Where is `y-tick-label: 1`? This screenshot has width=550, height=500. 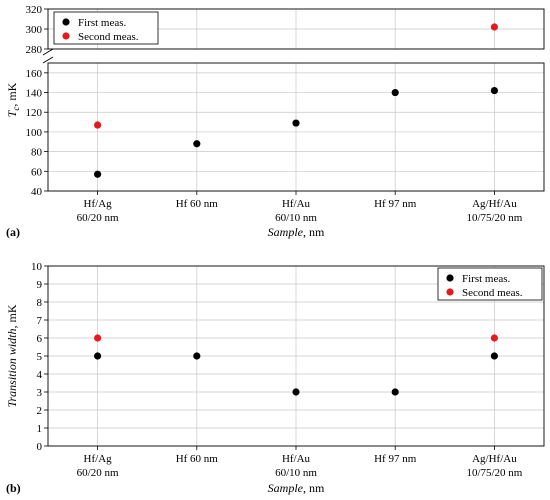 y-tick-label: 1 is located at coordinates (40, 429).